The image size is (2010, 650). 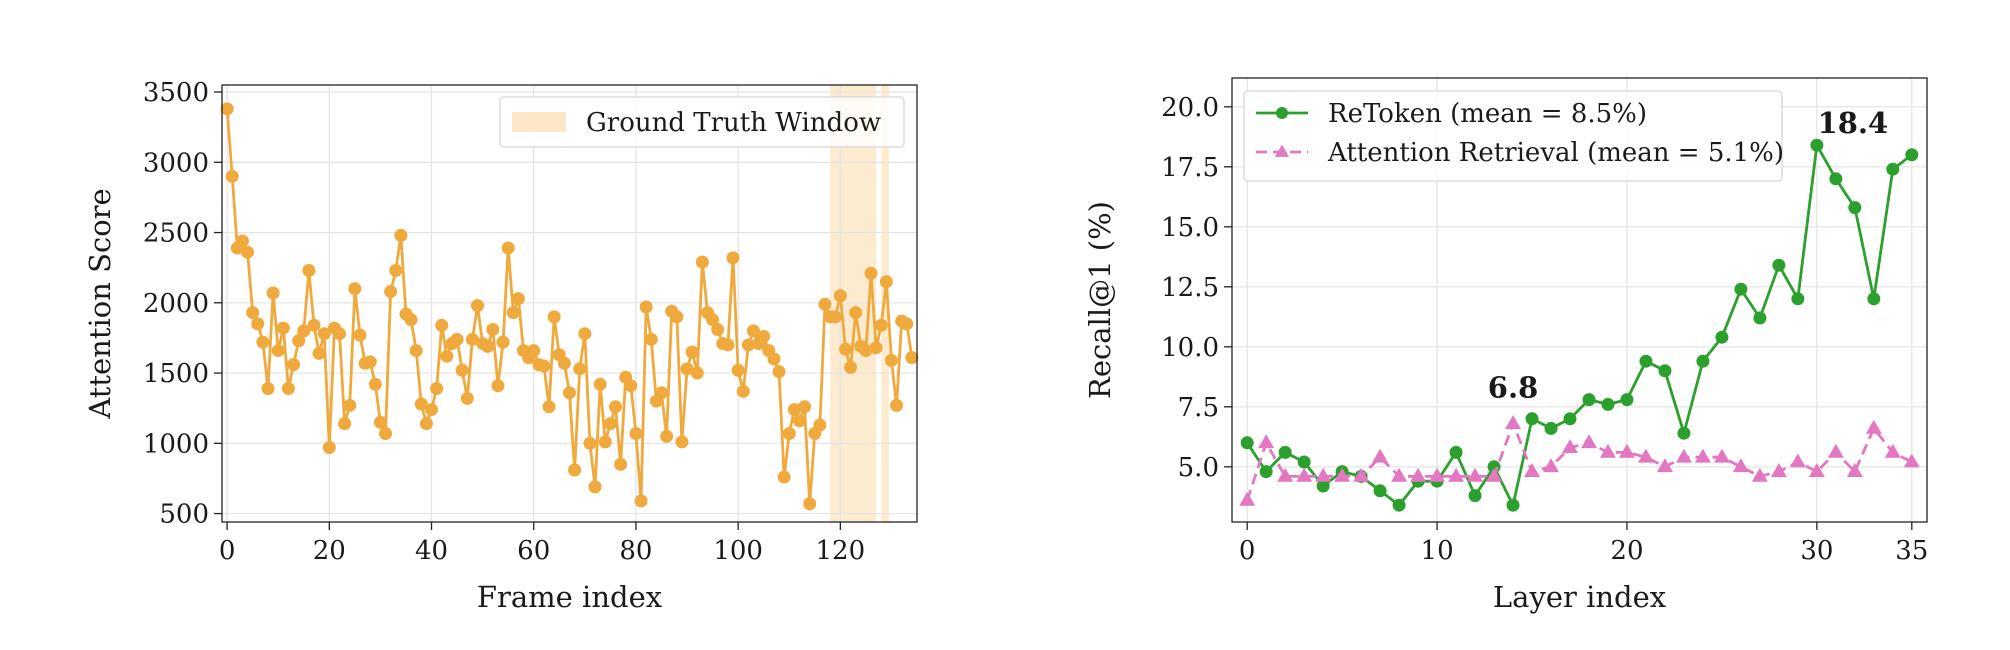 I want to click on y-tick-label: 12.5, so click(x=1190, y=288).